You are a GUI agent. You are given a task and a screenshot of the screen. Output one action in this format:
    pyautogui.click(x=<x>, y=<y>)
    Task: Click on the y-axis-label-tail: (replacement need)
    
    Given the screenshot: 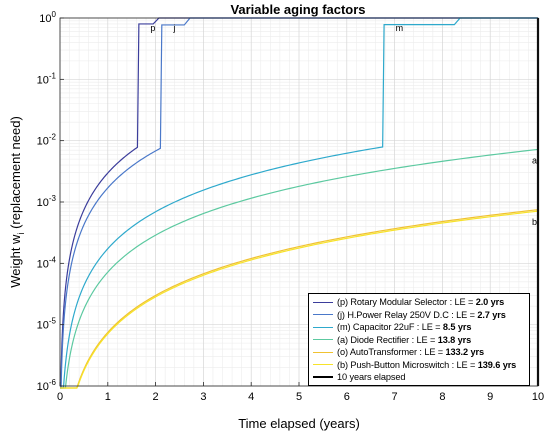 What is the action you would take?
    pyautogui.click(x=15, y=174)
    